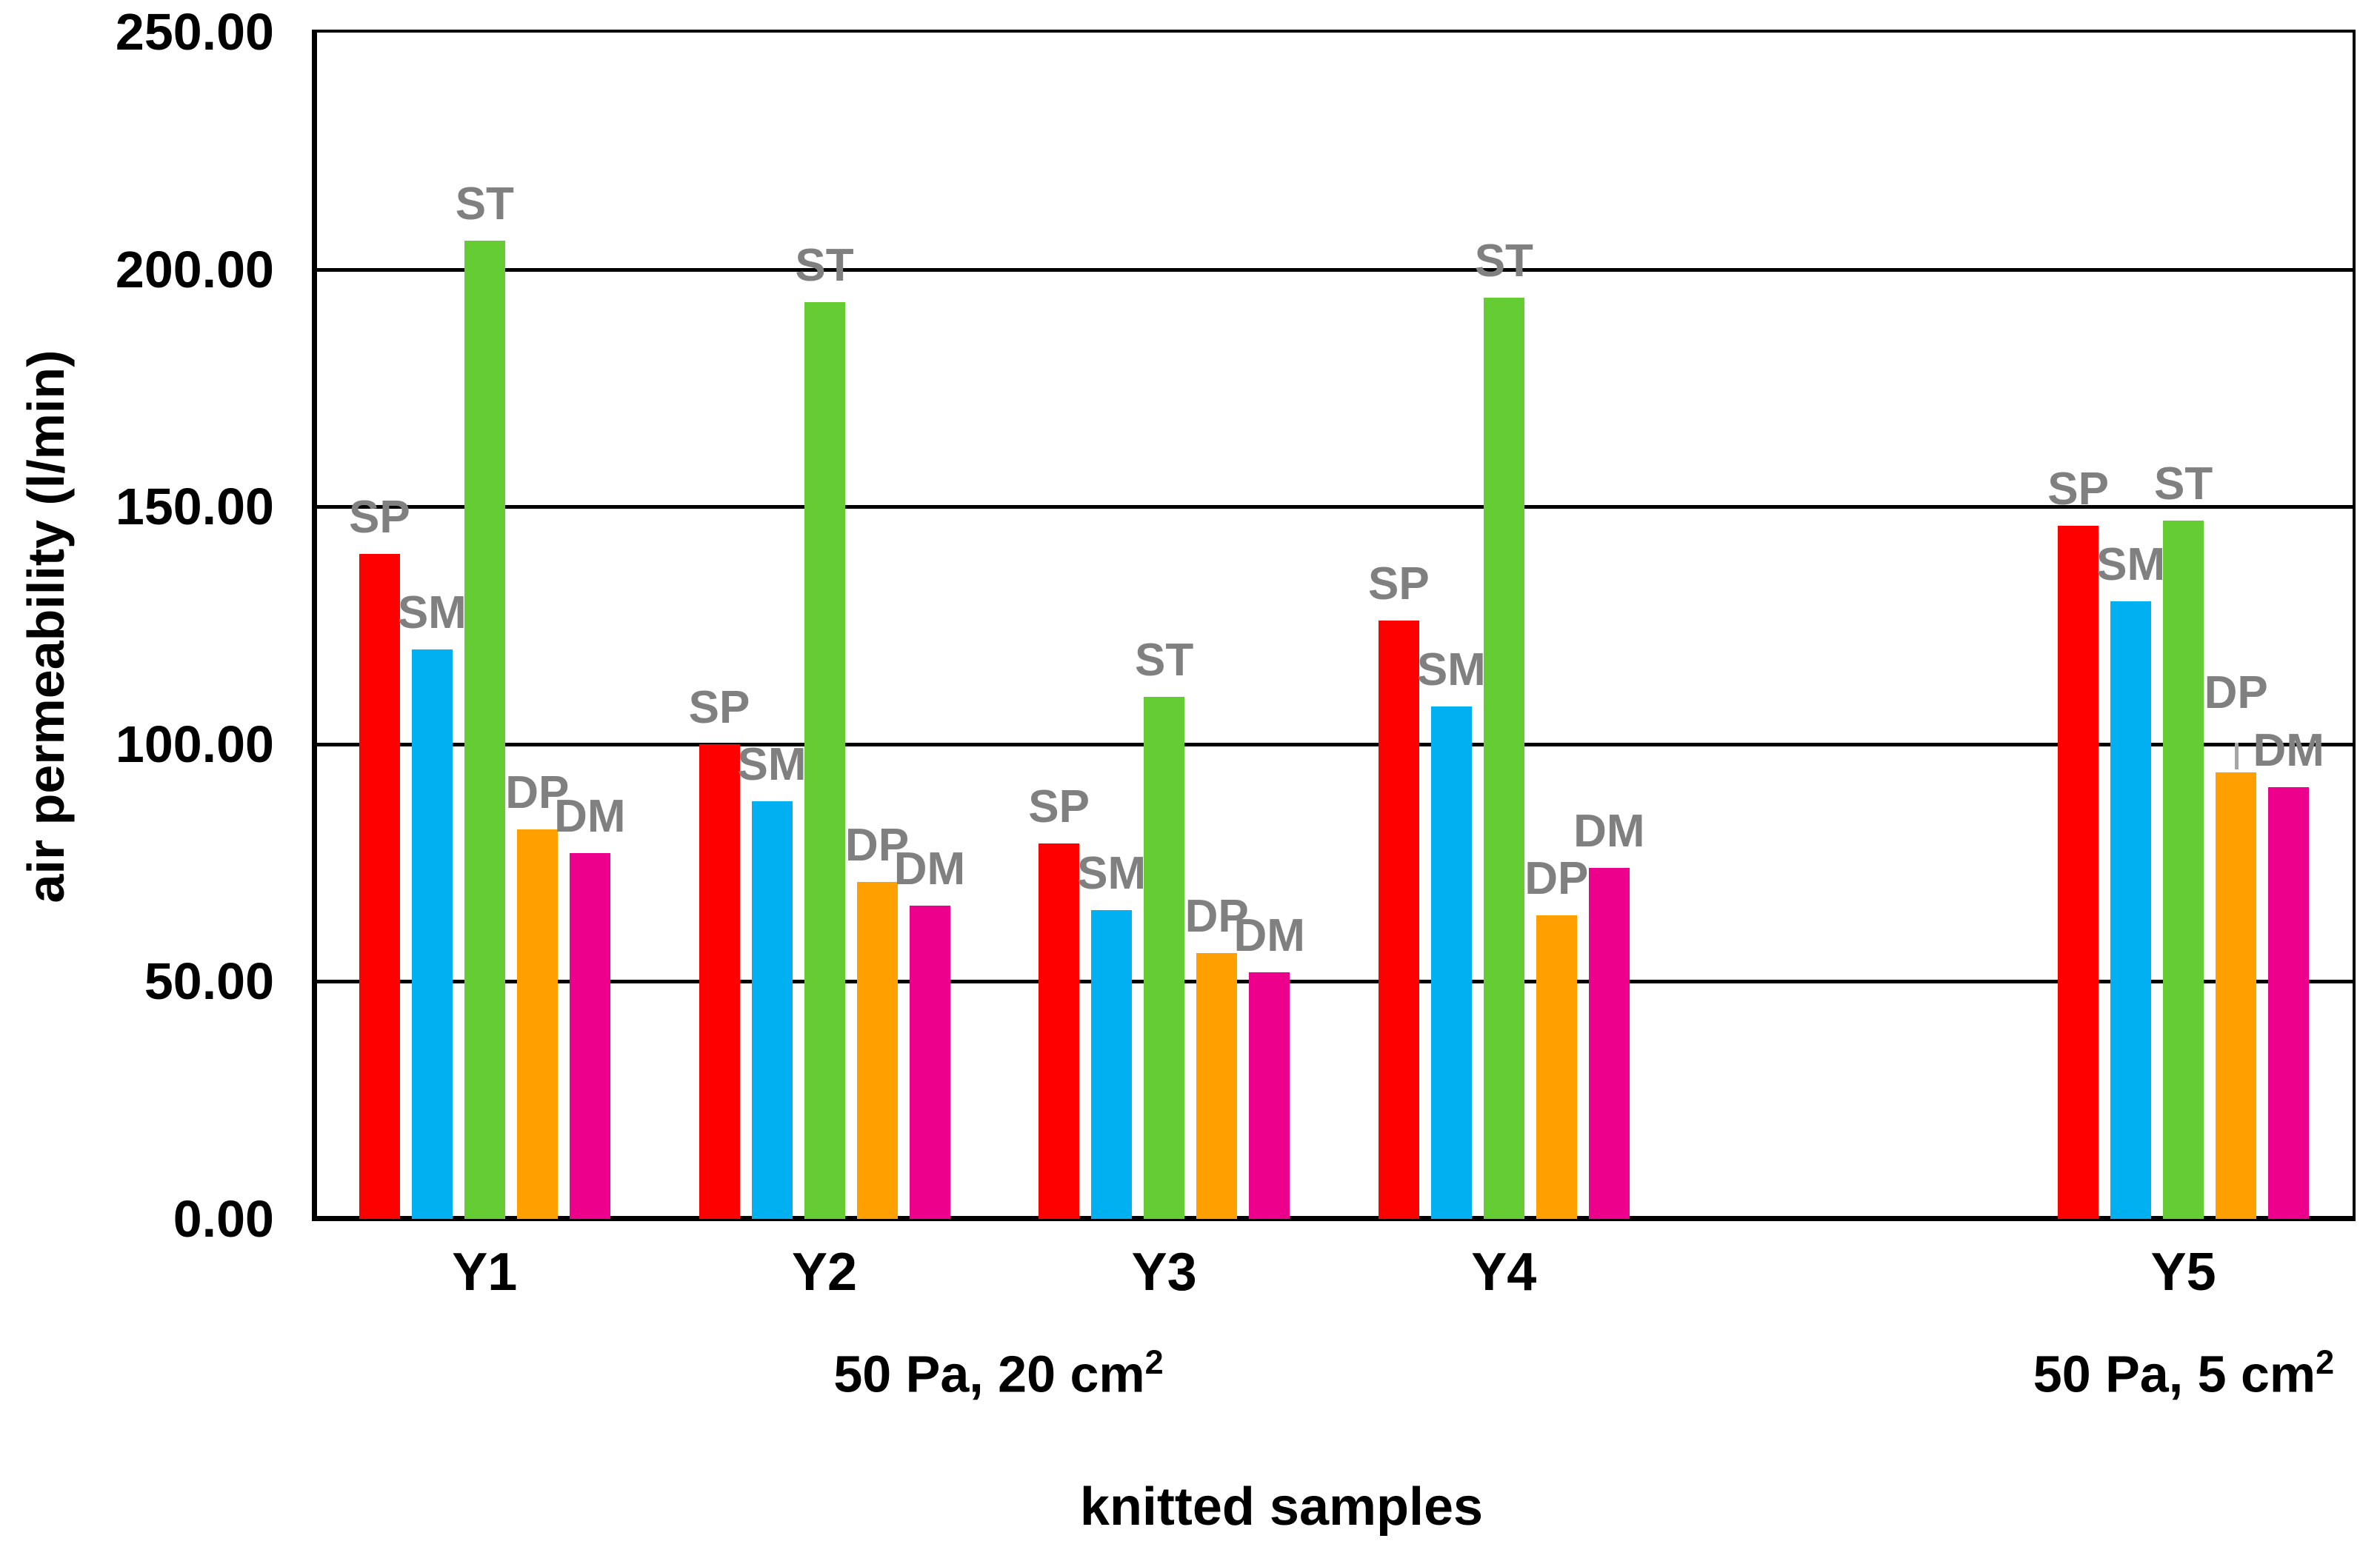 Image resolution: width=2380 pixels, height=1564 pixels. I want to click on bar-Y4-DM, so click(1609, 1043).